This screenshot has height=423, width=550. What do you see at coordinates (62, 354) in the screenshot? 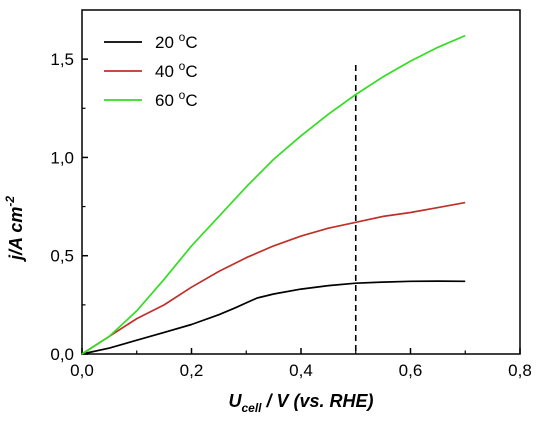
I see `y-tick-label: 0,0` at bounding box center [62, 354].